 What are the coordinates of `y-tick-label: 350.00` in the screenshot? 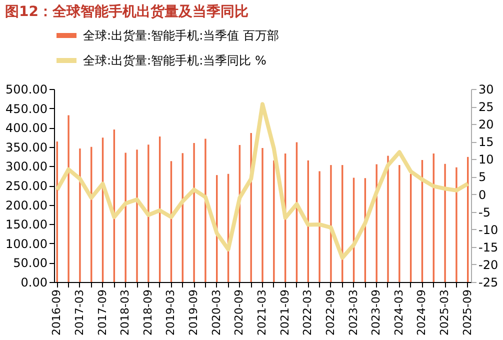 It's located at (27, 147).